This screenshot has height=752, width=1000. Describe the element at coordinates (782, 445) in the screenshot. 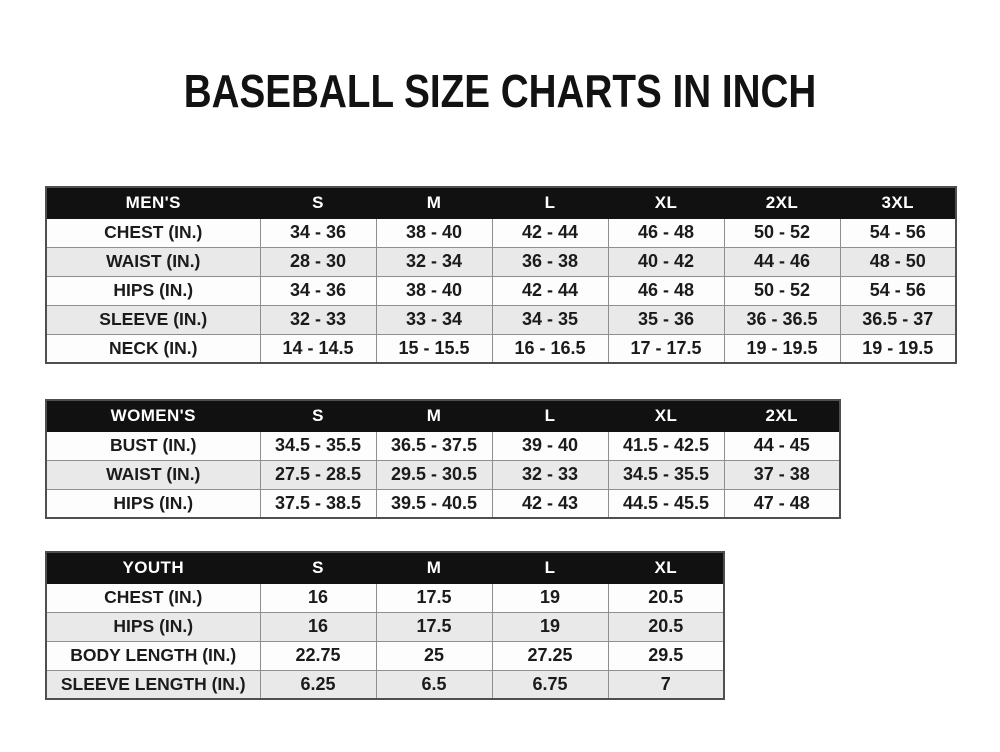

I see `size-value-cell: 44 - 45` at that location.